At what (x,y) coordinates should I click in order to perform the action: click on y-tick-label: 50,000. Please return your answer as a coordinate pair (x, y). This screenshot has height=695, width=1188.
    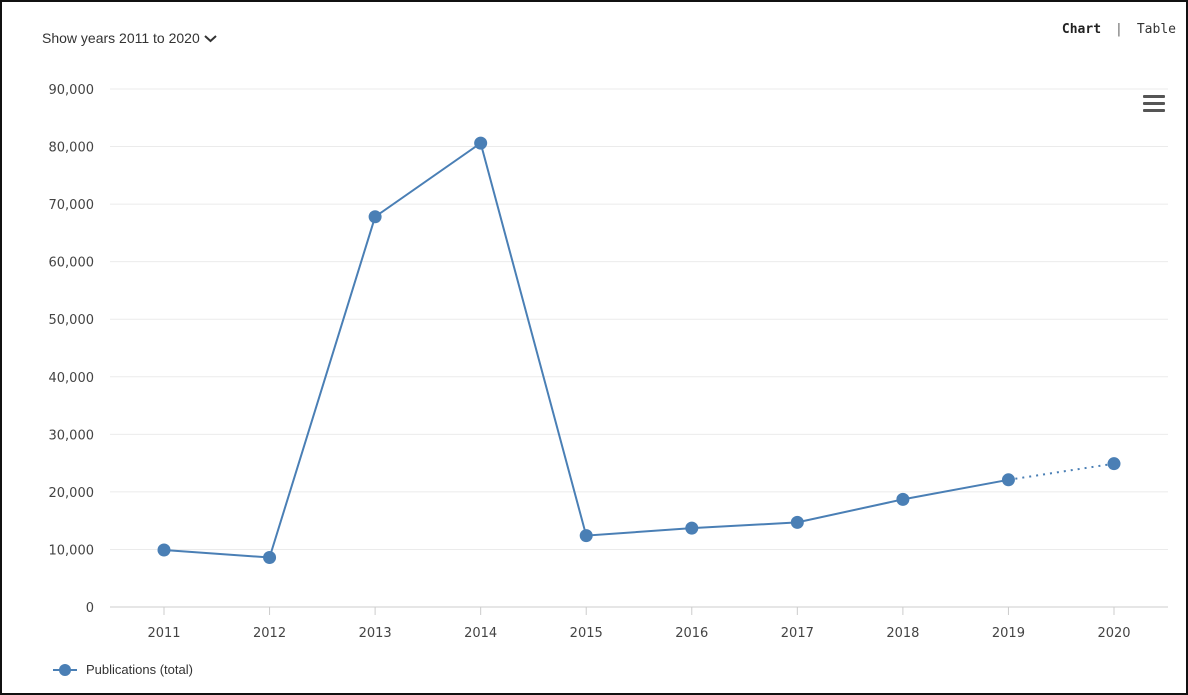
    Looking at the image, I should click on (72, 320).